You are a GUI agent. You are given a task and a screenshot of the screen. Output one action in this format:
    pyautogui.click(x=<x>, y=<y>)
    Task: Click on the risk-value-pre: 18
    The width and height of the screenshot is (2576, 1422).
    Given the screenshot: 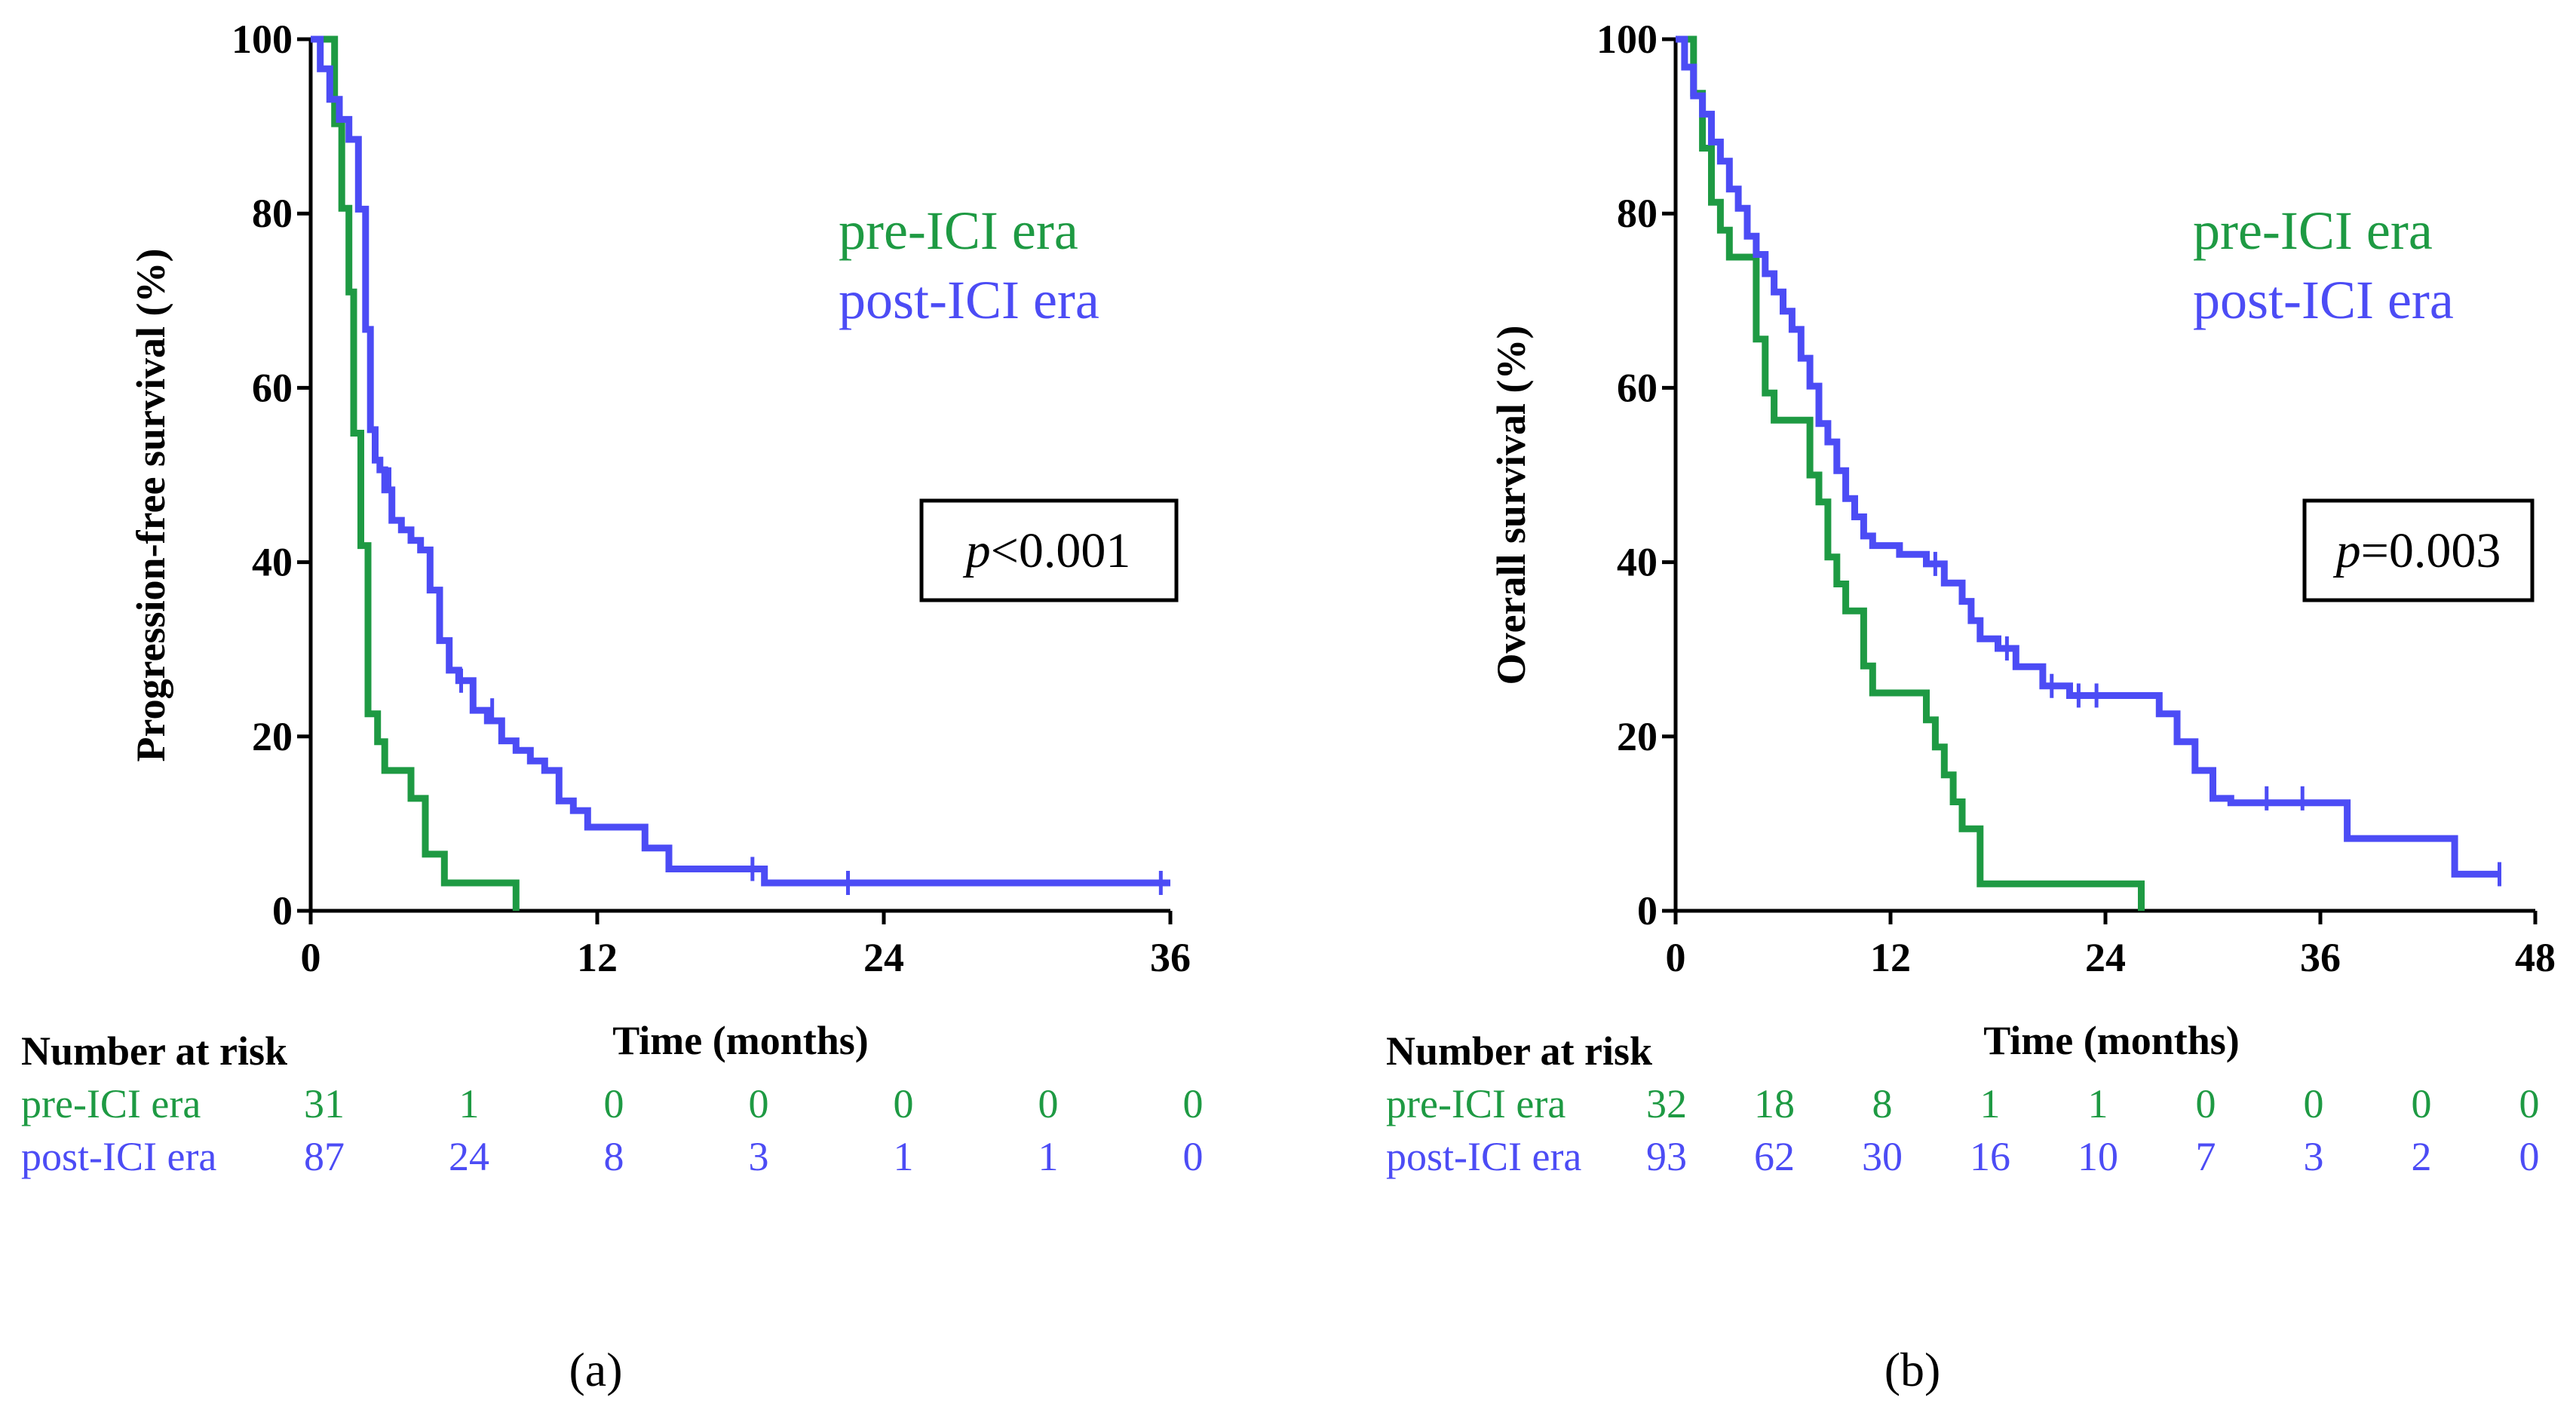 What is the action you would take?
    pyautogui.click(x=1774, y=1103)
    